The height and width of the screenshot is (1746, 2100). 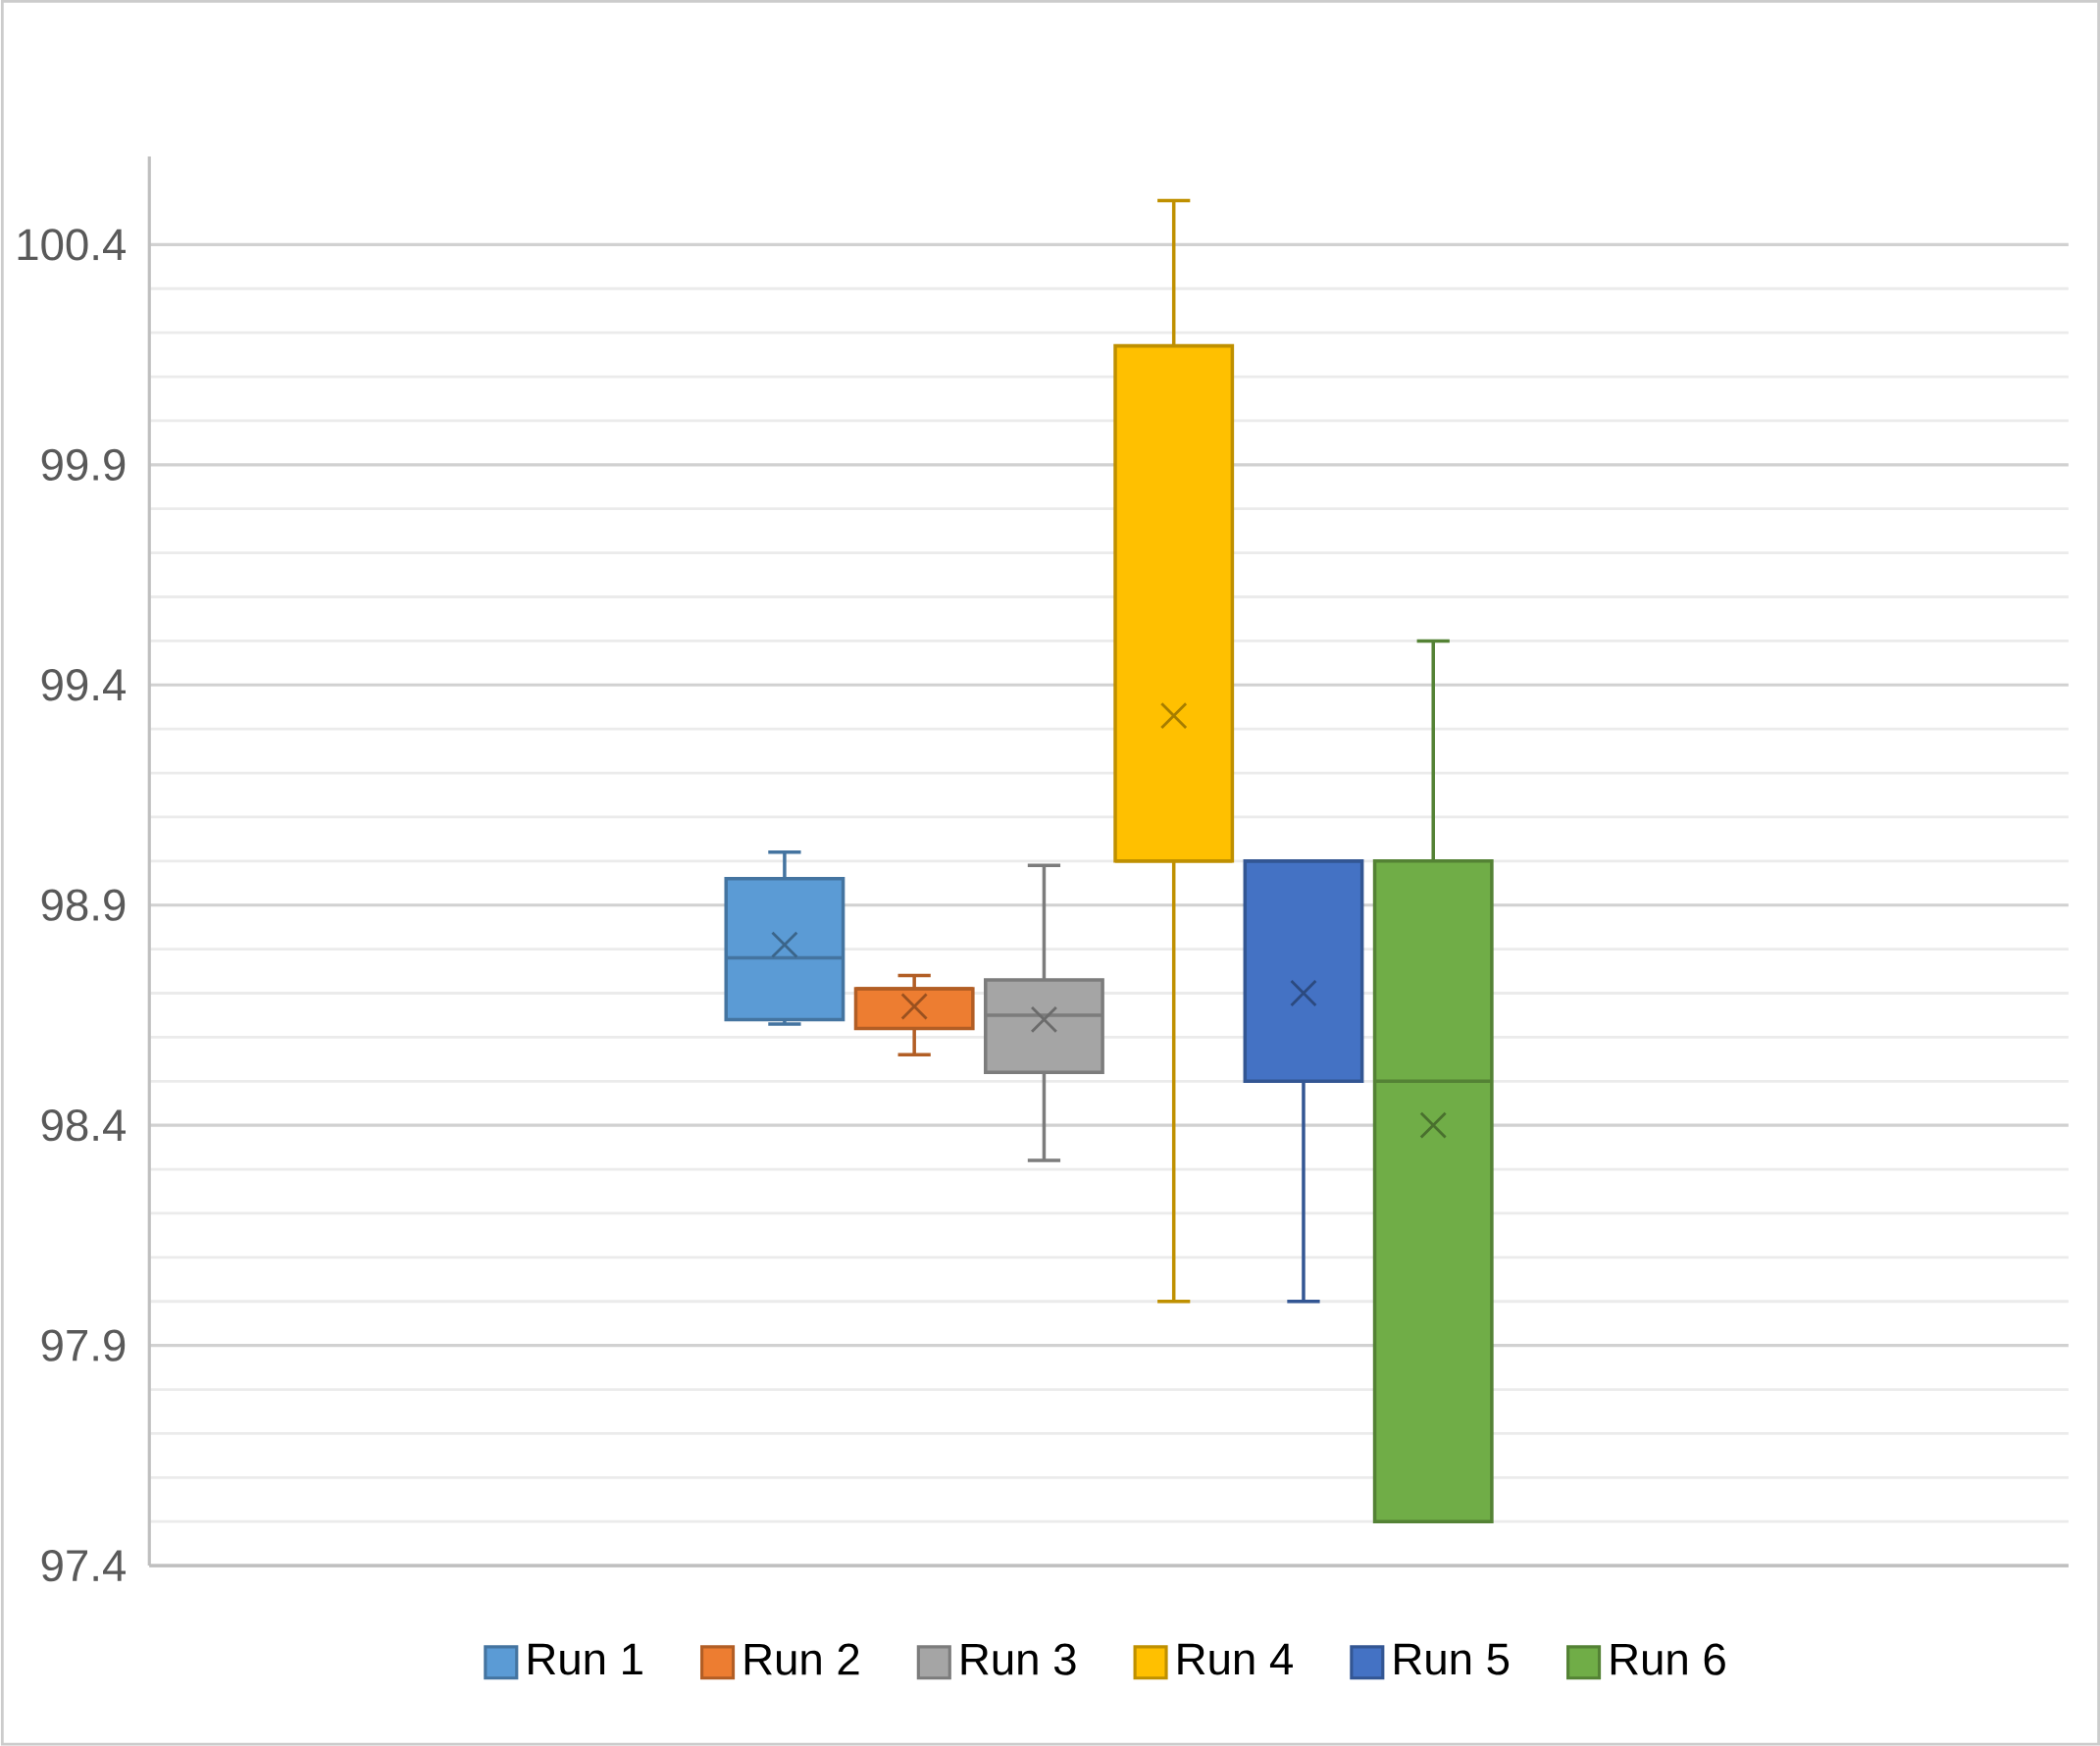 What do you see at coordinates (1018, 1659) in the screenshot?
I see `legend-label: Run 3` at bounding box center [1018, 1659].